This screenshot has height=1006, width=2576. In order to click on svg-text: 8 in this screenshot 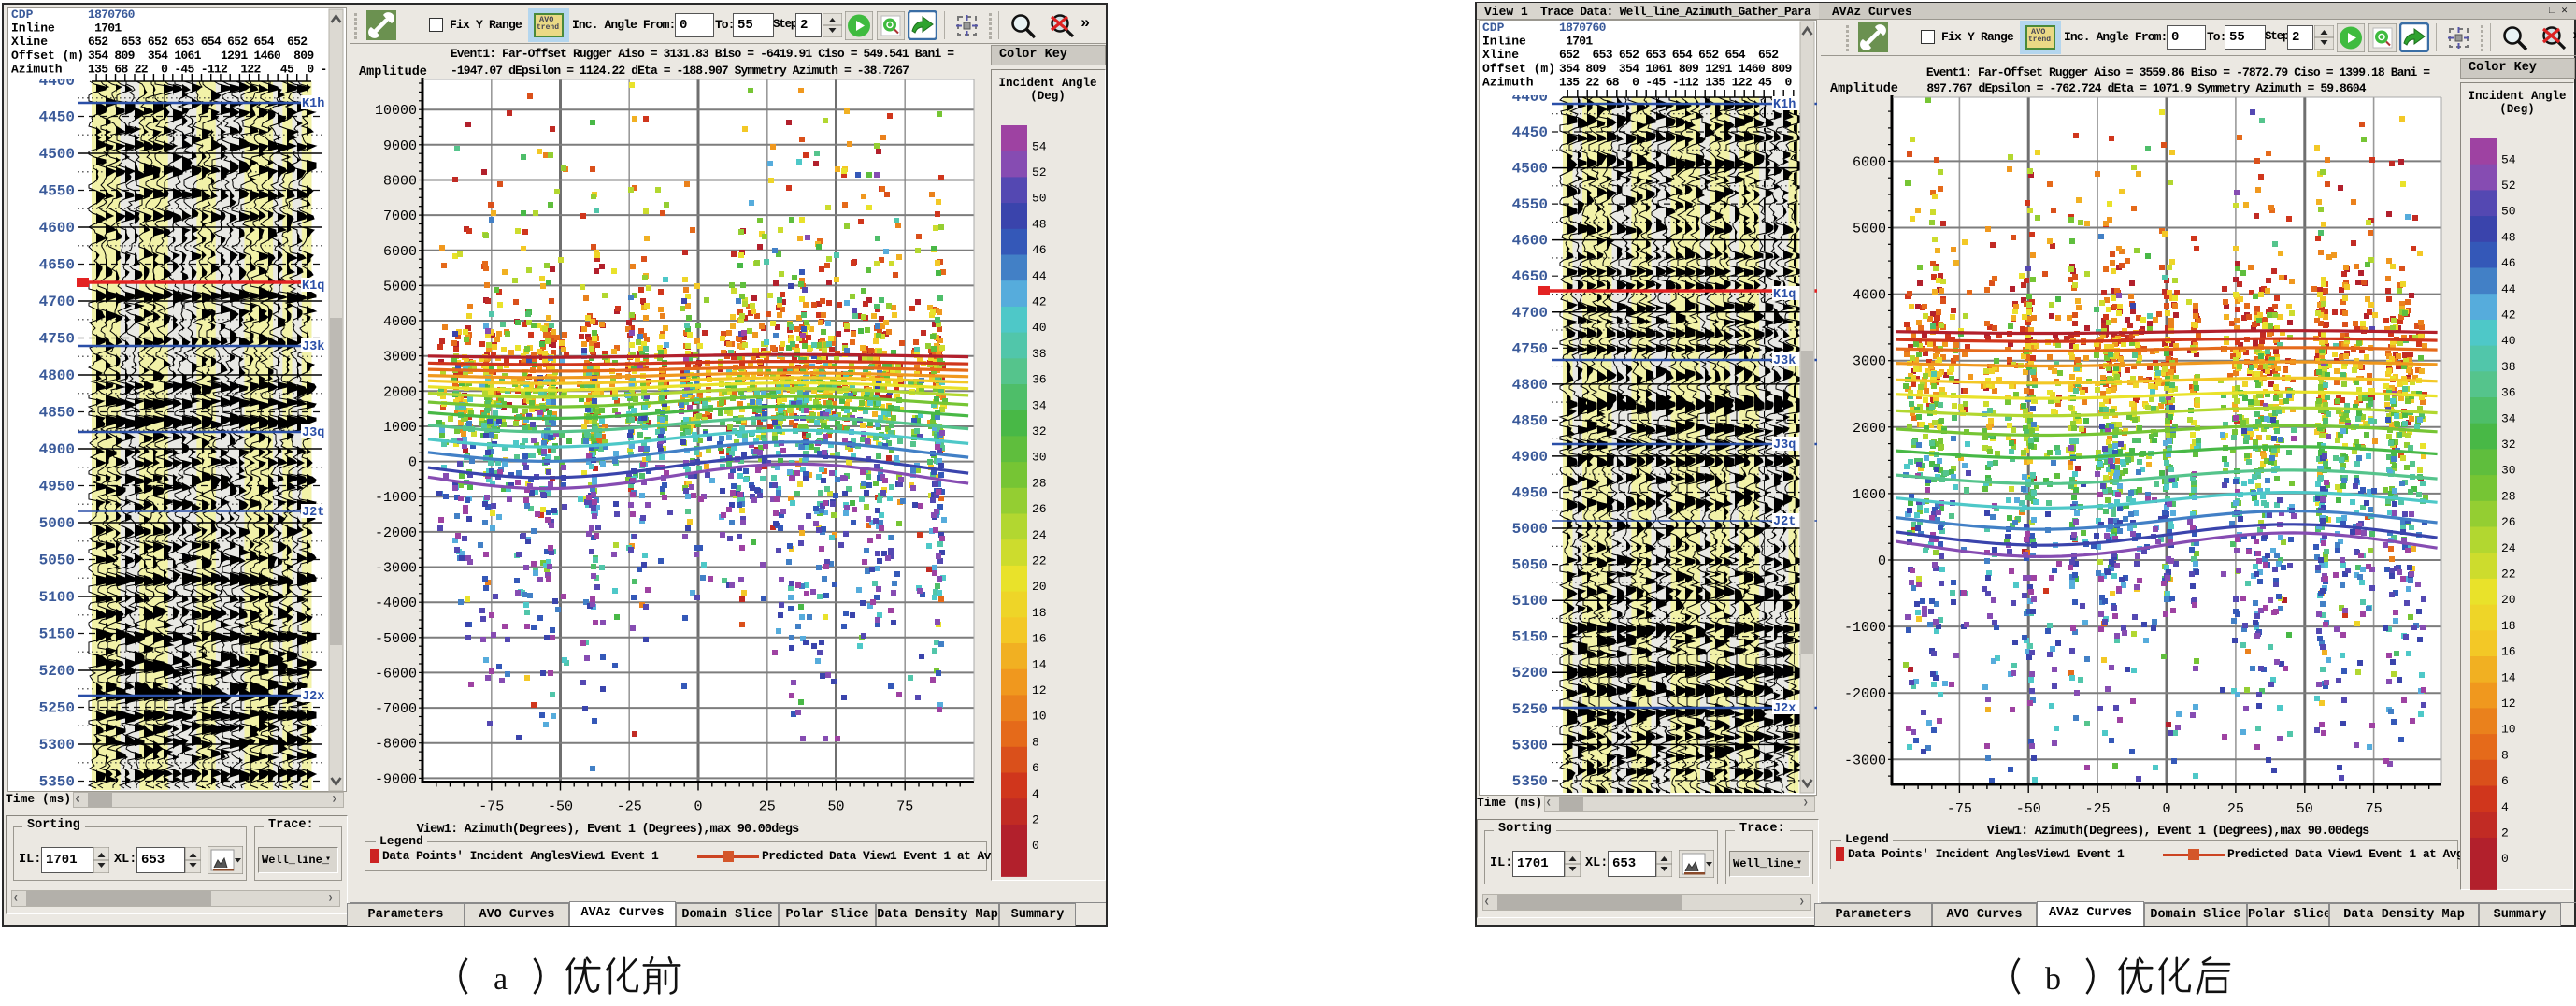, I will do `click(1035, 742)`.